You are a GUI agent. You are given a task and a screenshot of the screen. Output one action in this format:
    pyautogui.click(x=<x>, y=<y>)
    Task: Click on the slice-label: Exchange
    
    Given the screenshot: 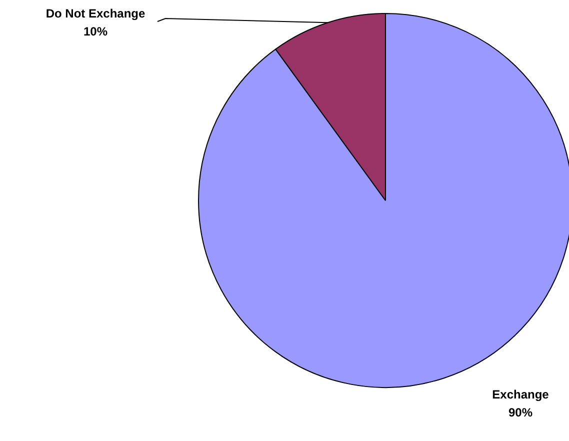 What is the action you would take?
    pyautogui.click(x=521, y=394)
    